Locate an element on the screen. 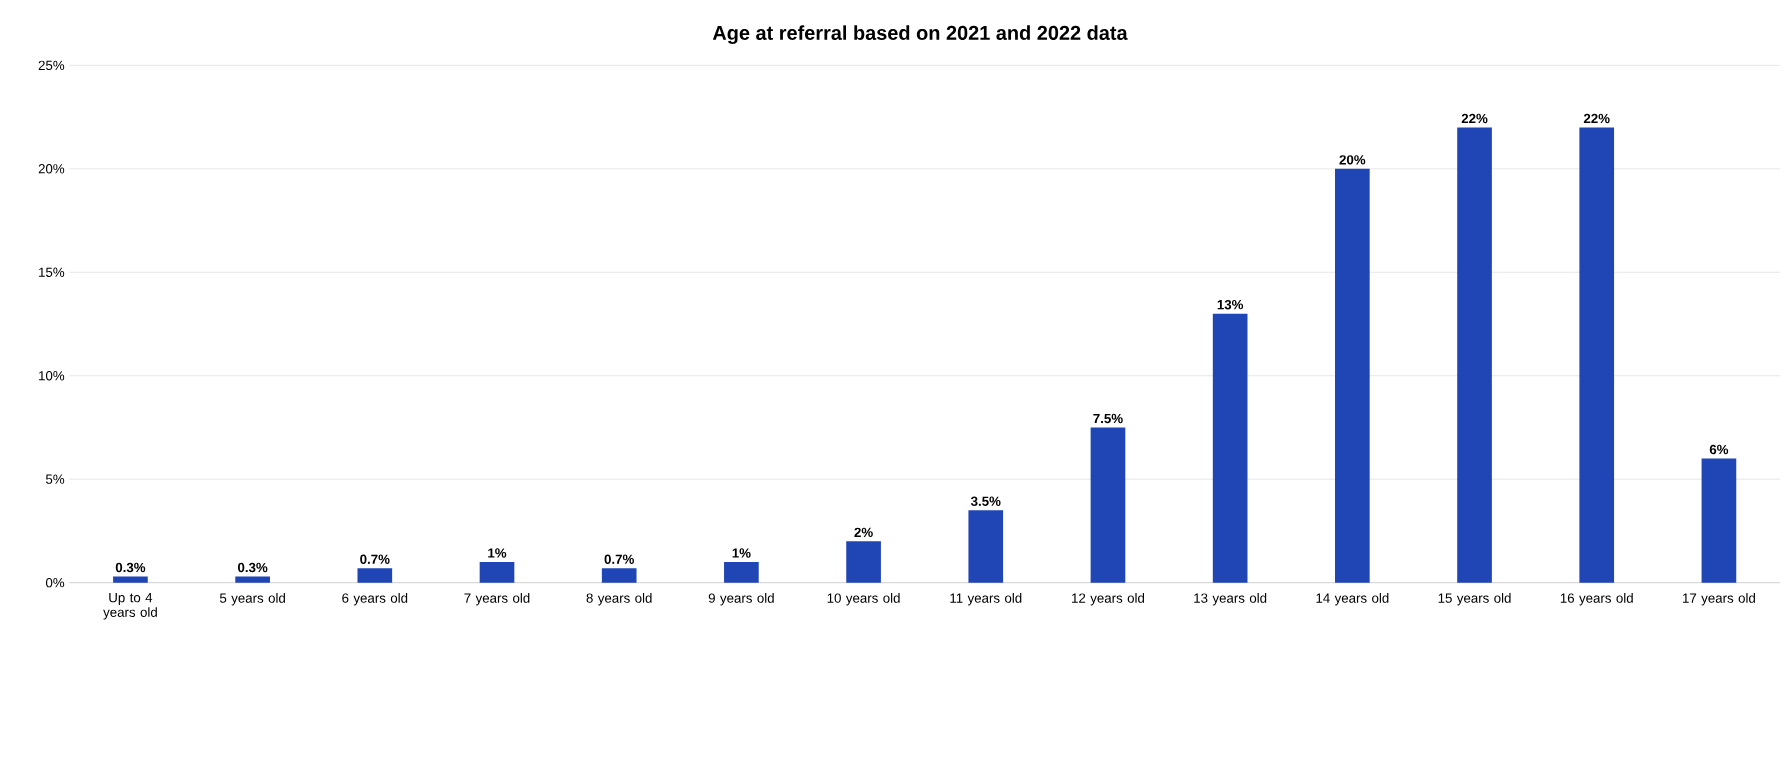 This screenshot has height=764, width=1786. x-tick-label: Up to 4 years old is located at coordinates (130, 606).